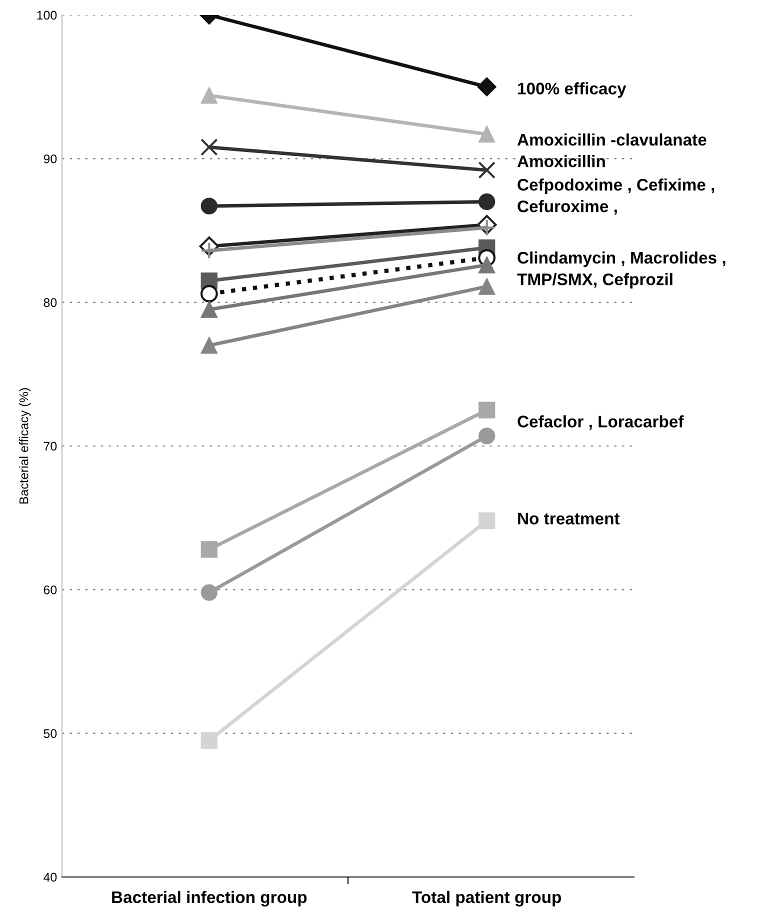 The height and width of the screenshot is (920, 769). Describe the element at coordinates (486, 898) in the screenshot. I see `x-tick-label: Total patient group` at that location.